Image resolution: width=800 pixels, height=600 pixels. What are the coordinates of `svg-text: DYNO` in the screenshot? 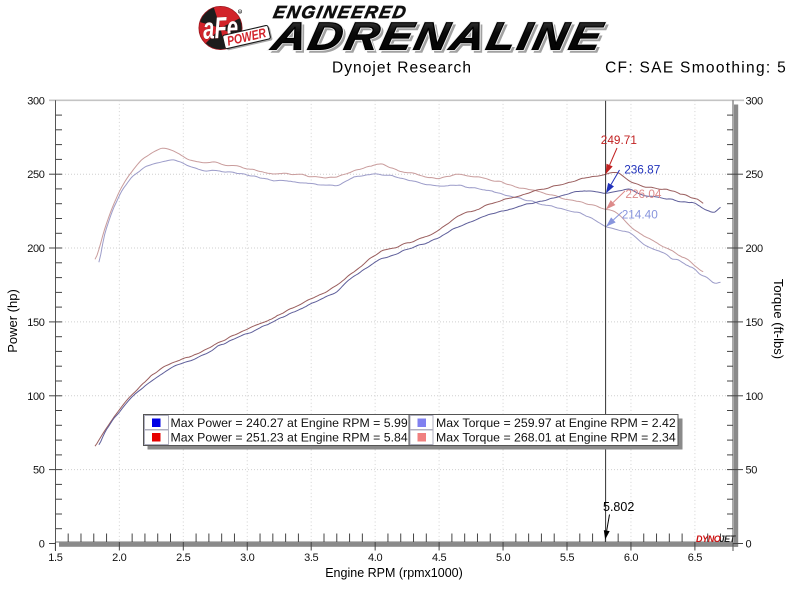 It's located at (708, 539).